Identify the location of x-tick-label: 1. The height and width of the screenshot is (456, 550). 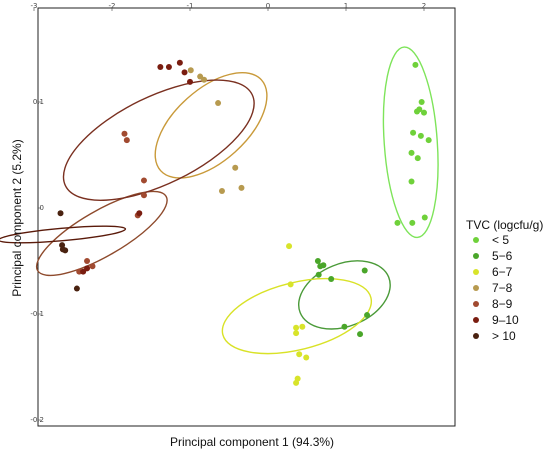
(346, 6).